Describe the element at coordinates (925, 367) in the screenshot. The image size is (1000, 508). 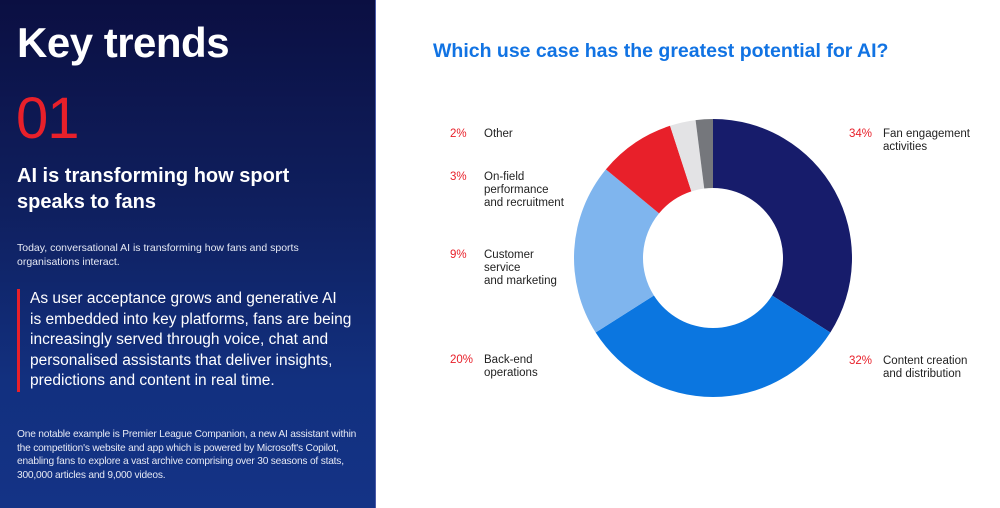
I see `legend-label: Content creation and distribution` at that location.